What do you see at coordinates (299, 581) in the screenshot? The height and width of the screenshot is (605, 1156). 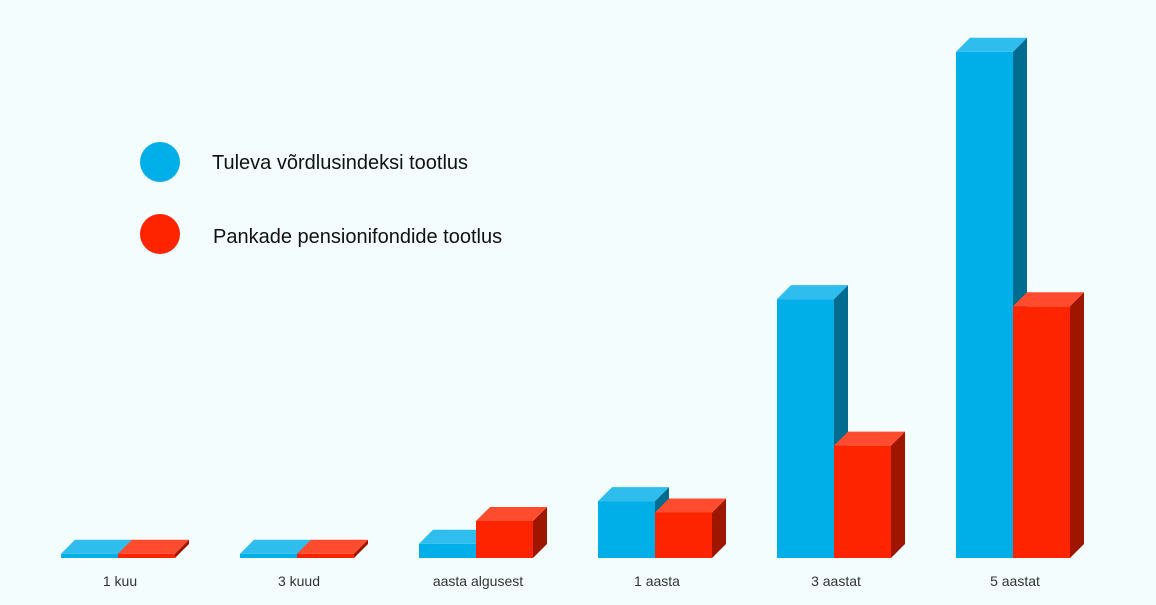 I see `x-tick-label: 3 kuud` at bounding box center [299, 581].